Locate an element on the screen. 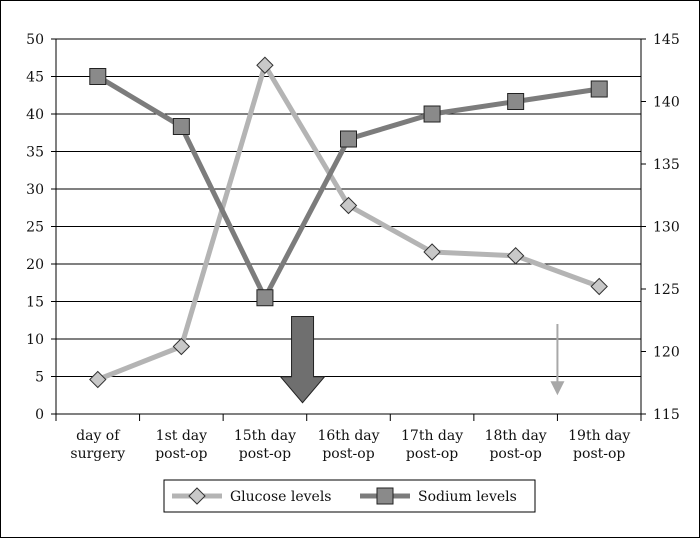  thin-down-arrow-head is located at coordinates (557, 388).